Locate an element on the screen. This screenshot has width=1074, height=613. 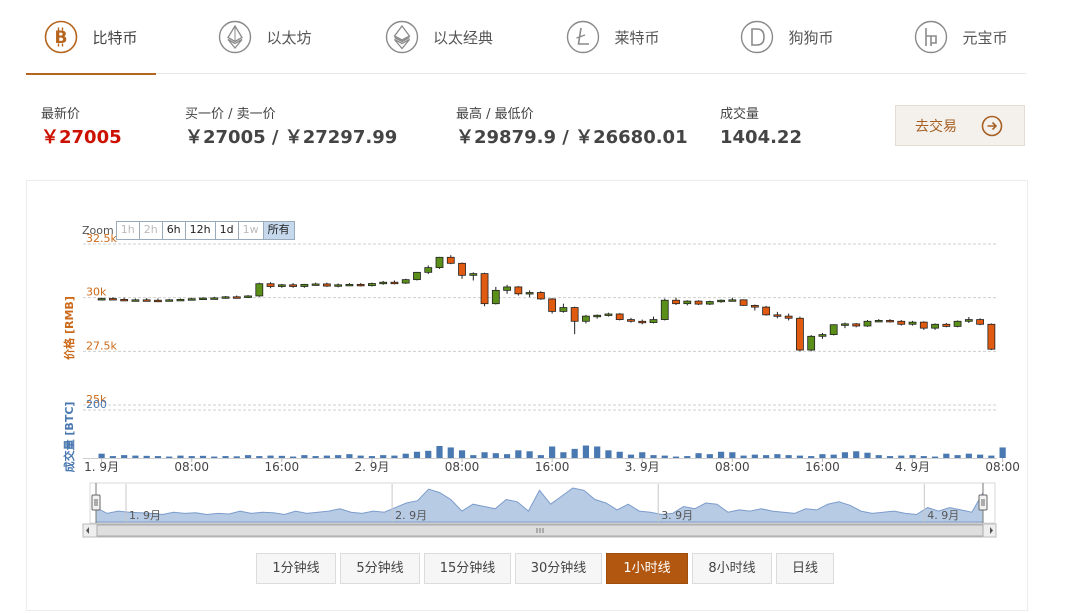
latest-price-value: ￥27005 is located at coordinates (81, 137).